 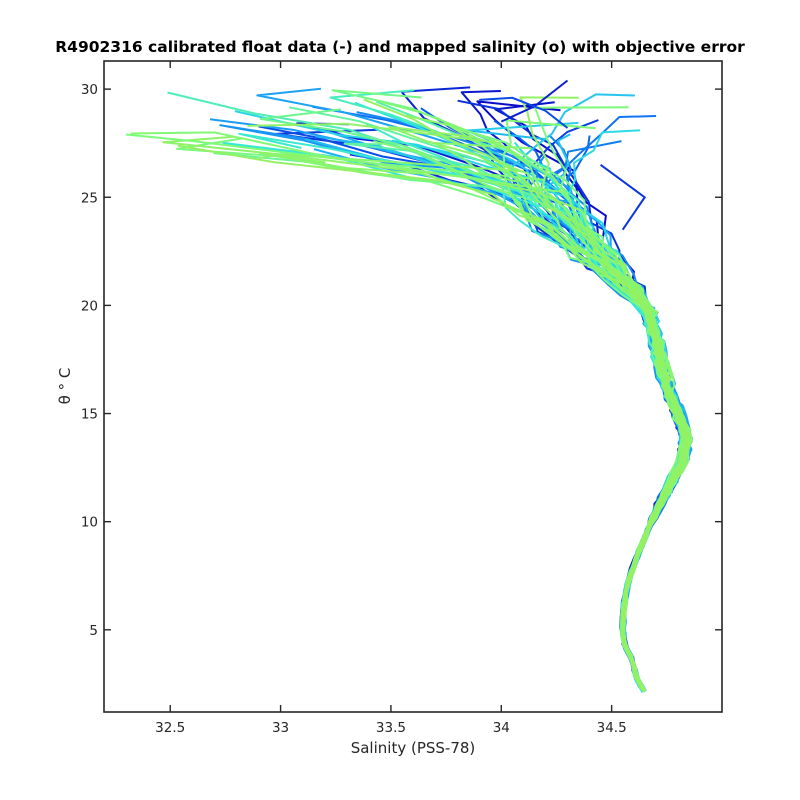 What do you see at coordinates (89, 523) in the screenshot?
I see `y-tick-label: 10` at bounding box center [89, 523].